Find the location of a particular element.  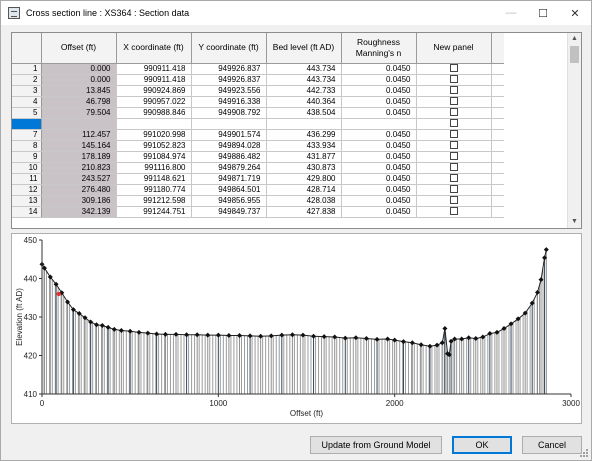

row-number: 1 is located at coordinates (27, 69).